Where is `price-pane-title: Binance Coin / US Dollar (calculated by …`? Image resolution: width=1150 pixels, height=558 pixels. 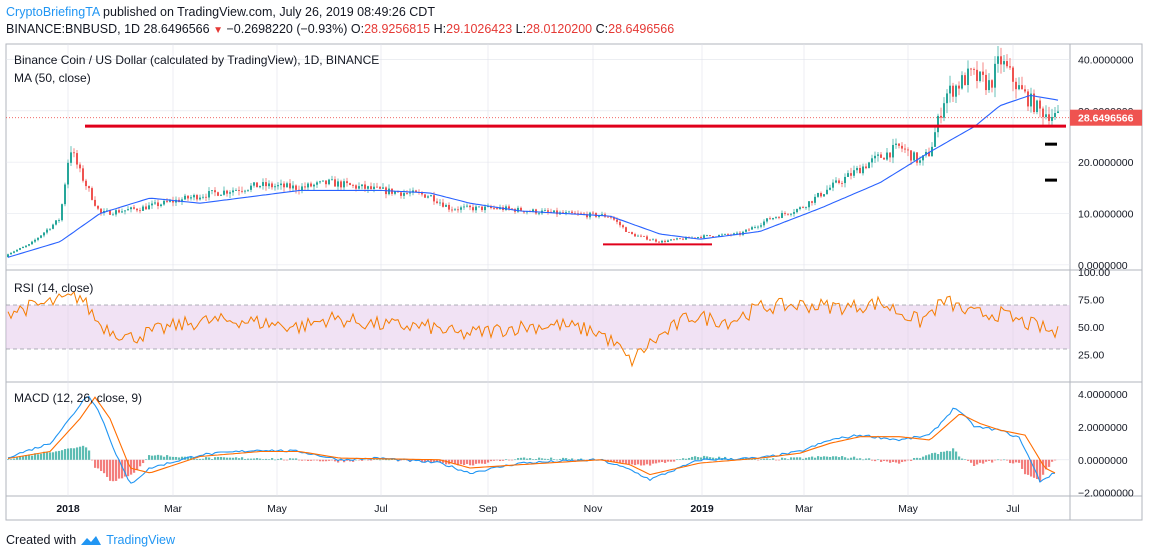 price-pane-title: Binance Coin / US Dollar (calculated by … is located at coordinates (196, 60).